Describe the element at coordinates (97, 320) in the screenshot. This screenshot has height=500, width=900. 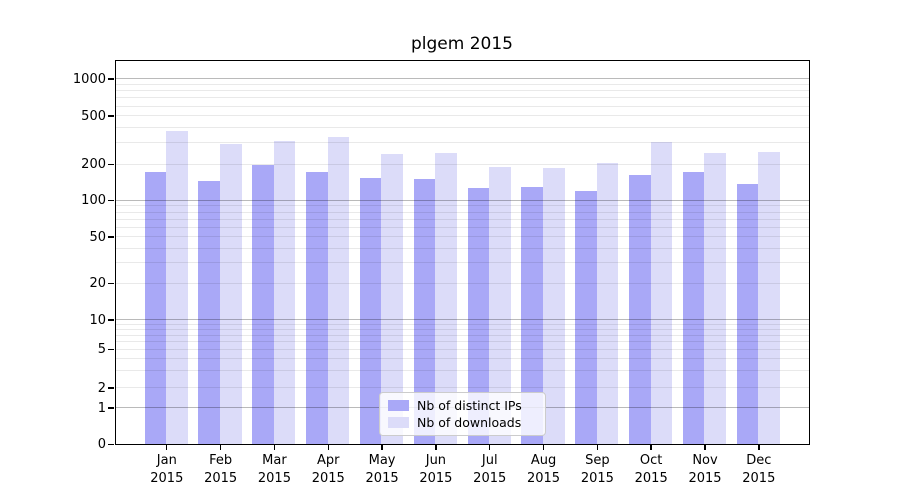
I see `y-tick-label: 10` at that location.